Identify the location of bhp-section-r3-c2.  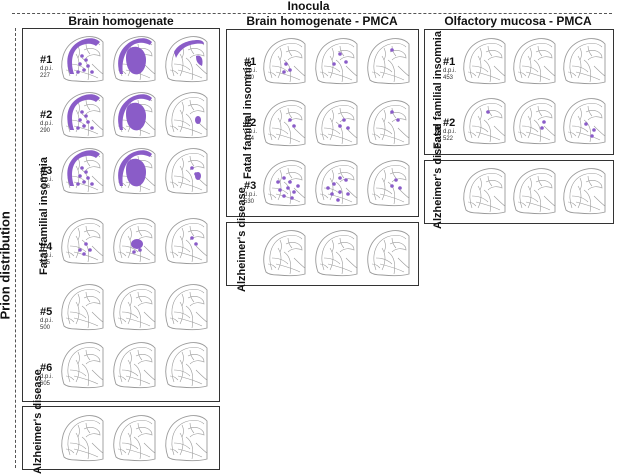
(336, 183).